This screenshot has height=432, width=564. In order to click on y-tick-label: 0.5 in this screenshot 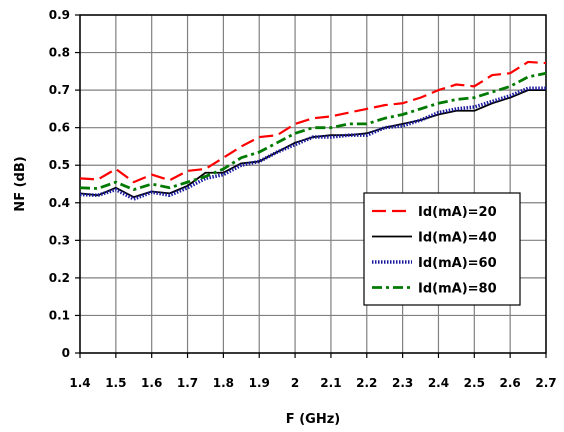, I will do `click(59, 165)`.